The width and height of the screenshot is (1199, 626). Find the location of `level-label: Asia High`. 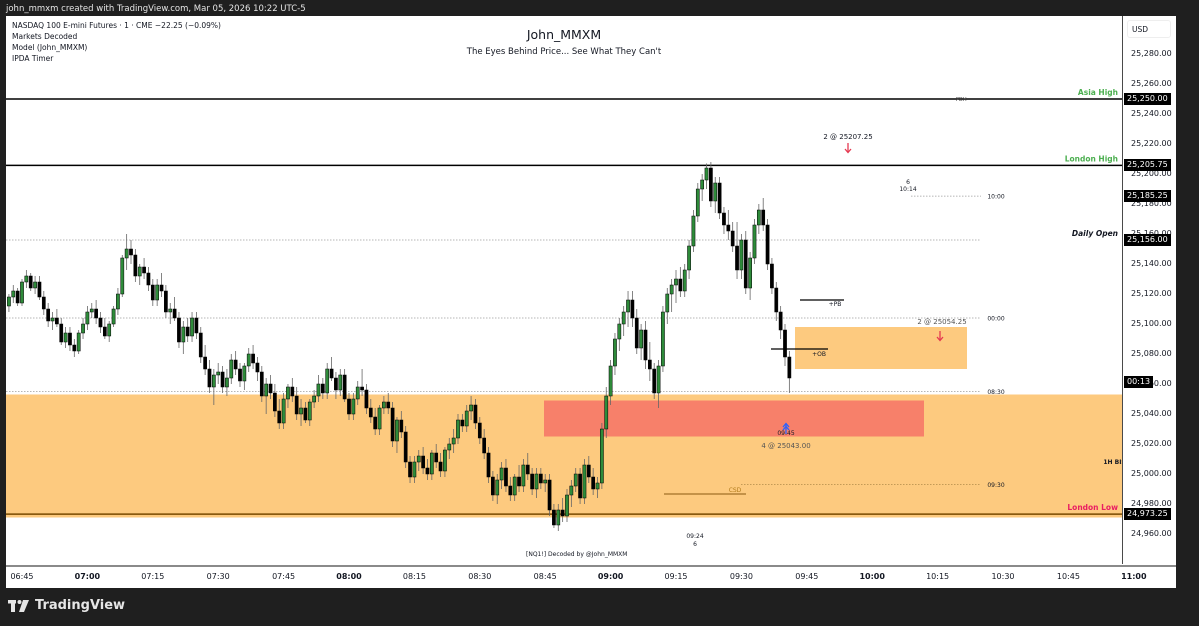

level-label: Asia High is located at coordinates (1098, 92).